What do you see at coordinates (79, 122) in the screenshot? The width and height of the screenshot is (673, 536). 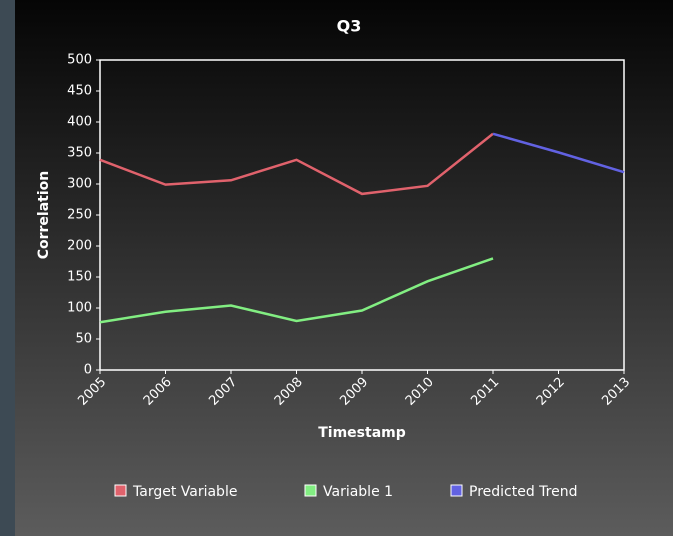 I see `y-tick-label: 400` at bounding box center [79, 122].